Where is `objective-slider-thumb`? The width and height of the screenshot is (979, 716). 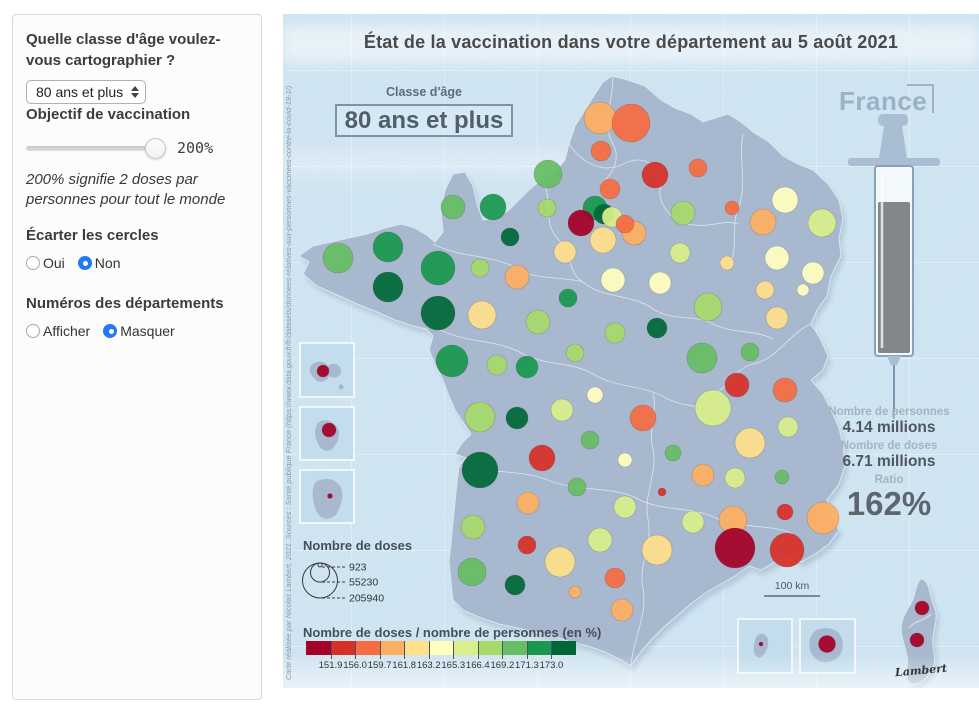 objective-slider-thumb is located at coordinates (155, 148).